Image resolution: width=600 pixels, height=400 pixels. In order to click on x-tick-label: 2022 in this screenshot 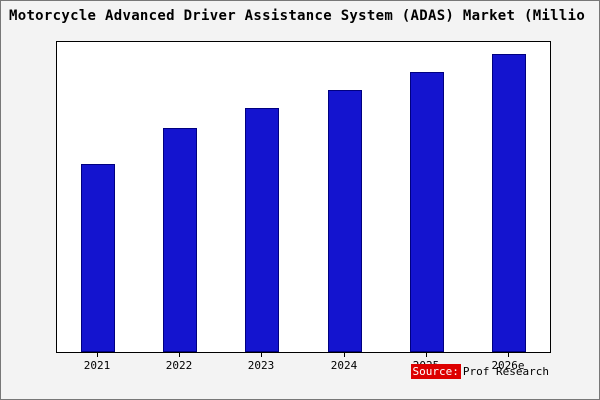, I will do `click(179, 365)`.